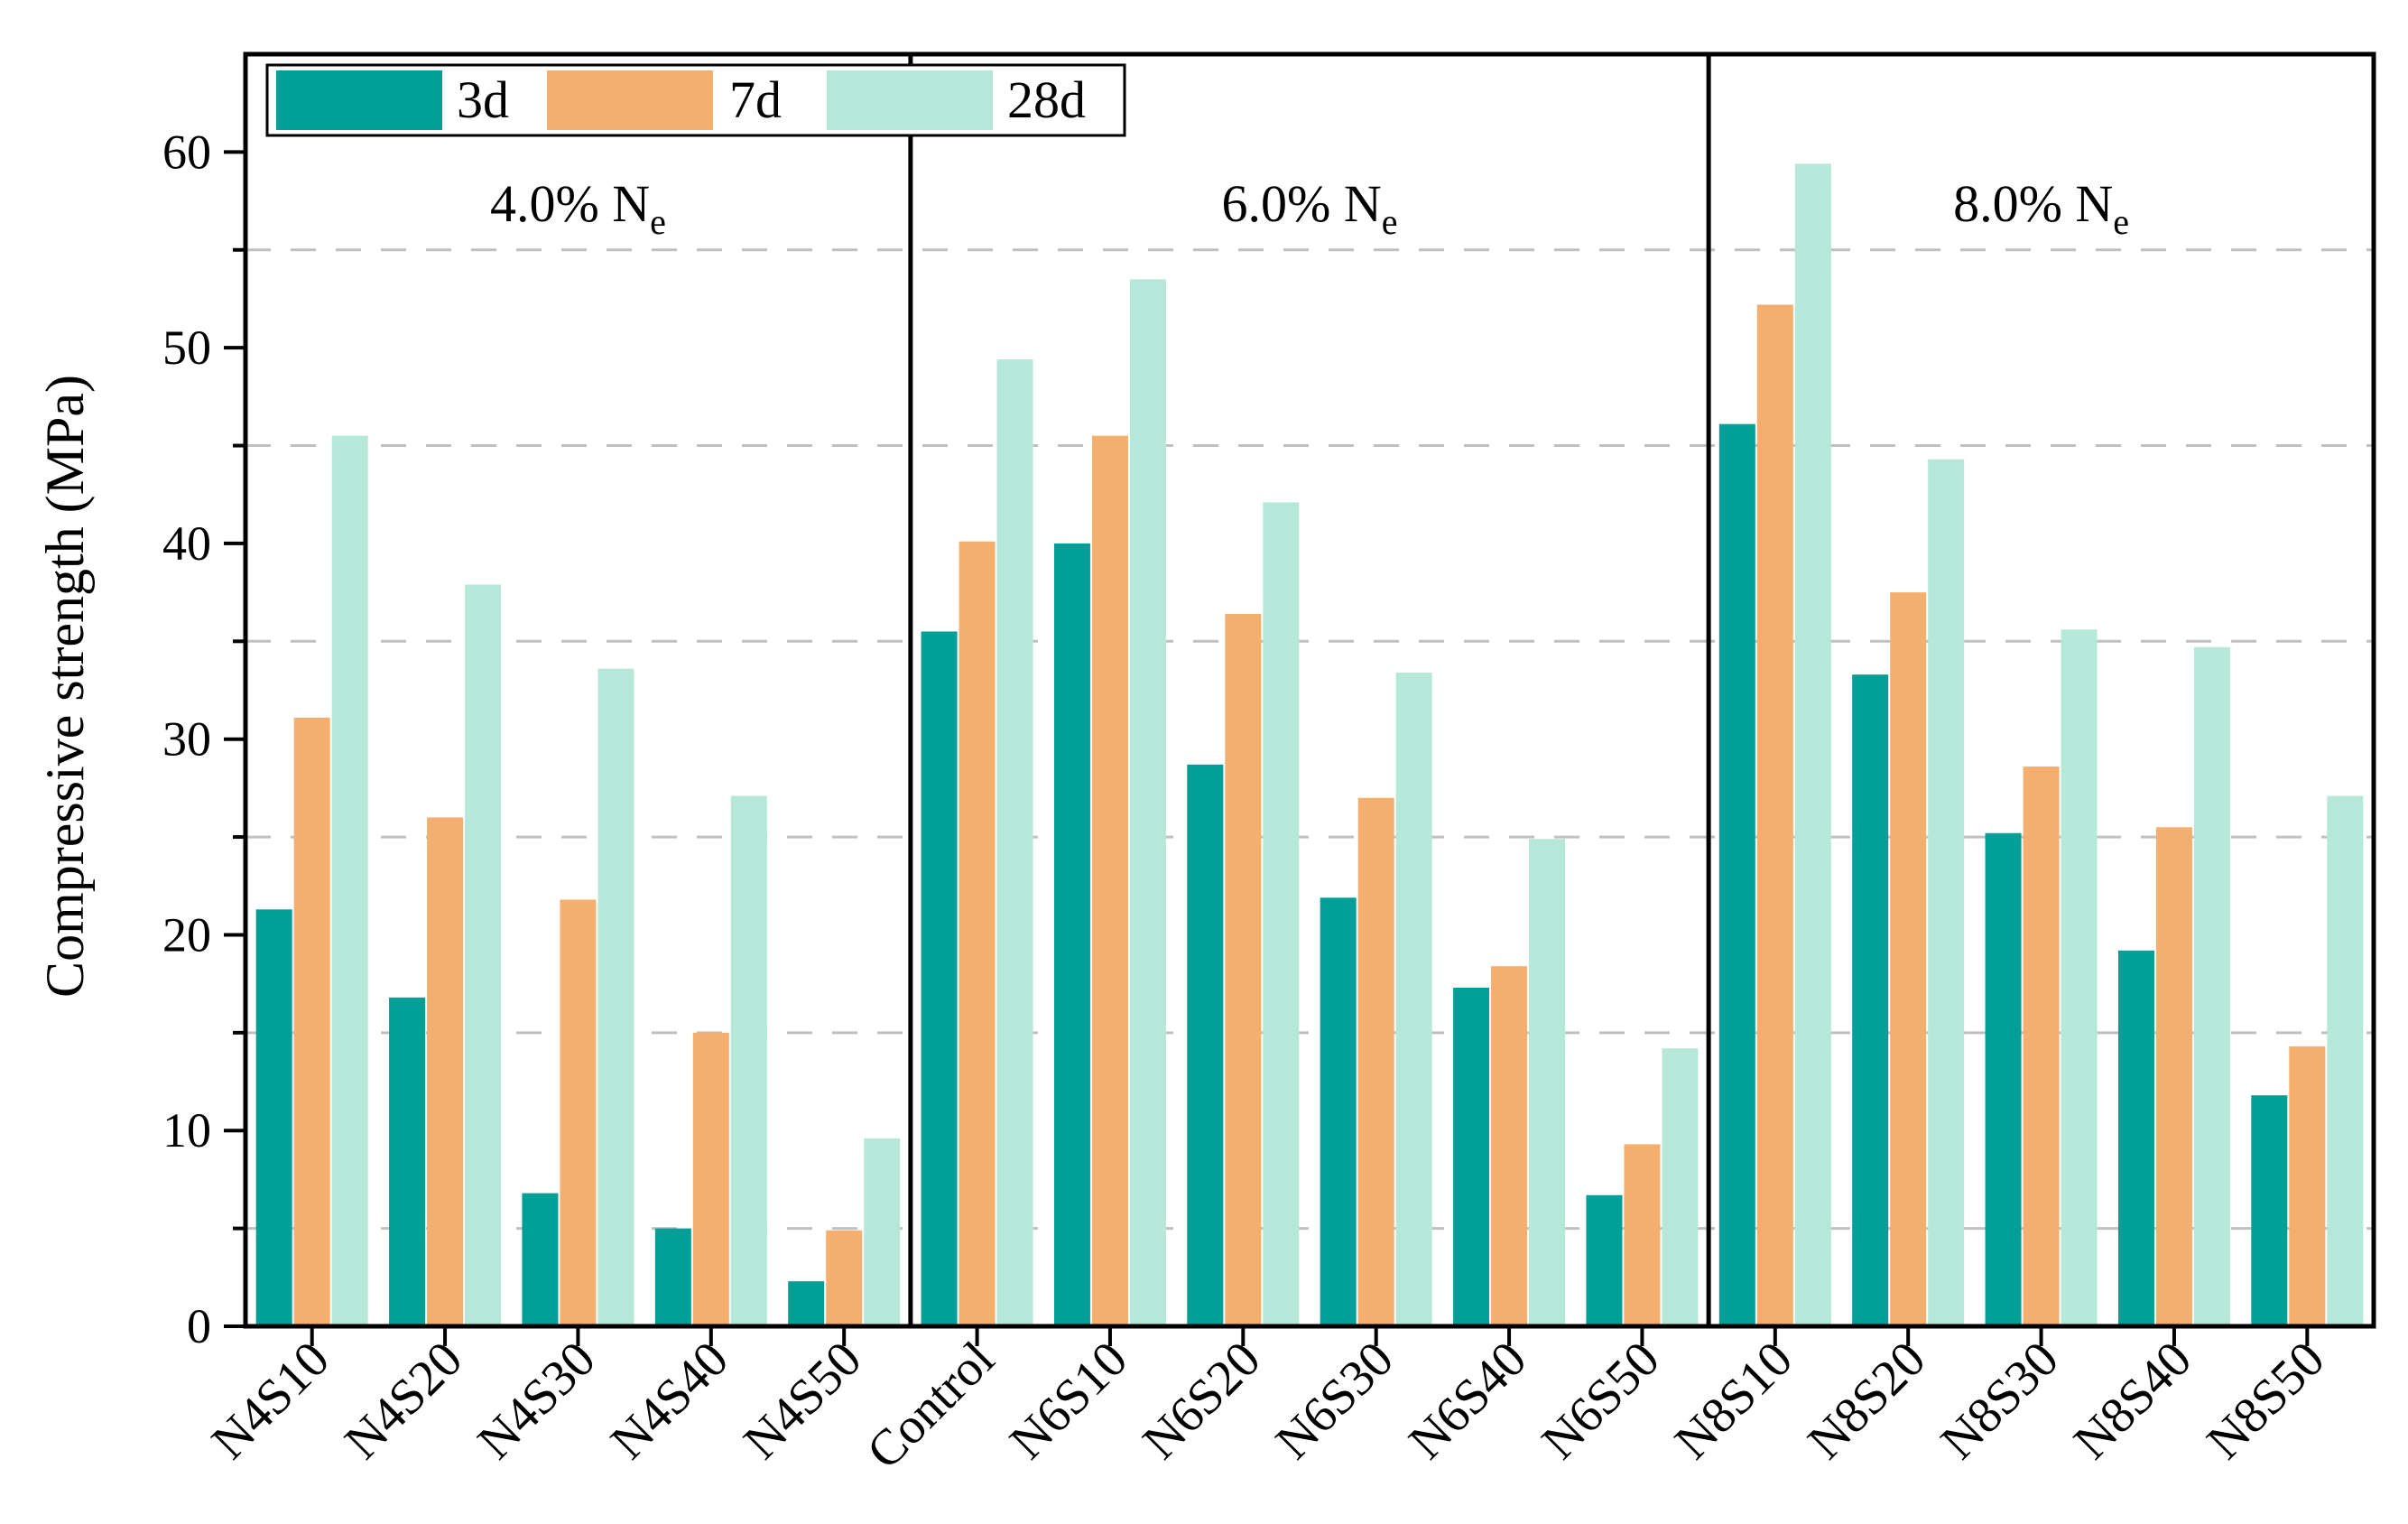  Describe the element at coordinates (1334, 1400) in the screenshot. I see `x-tick-label: N6S30` at that location.